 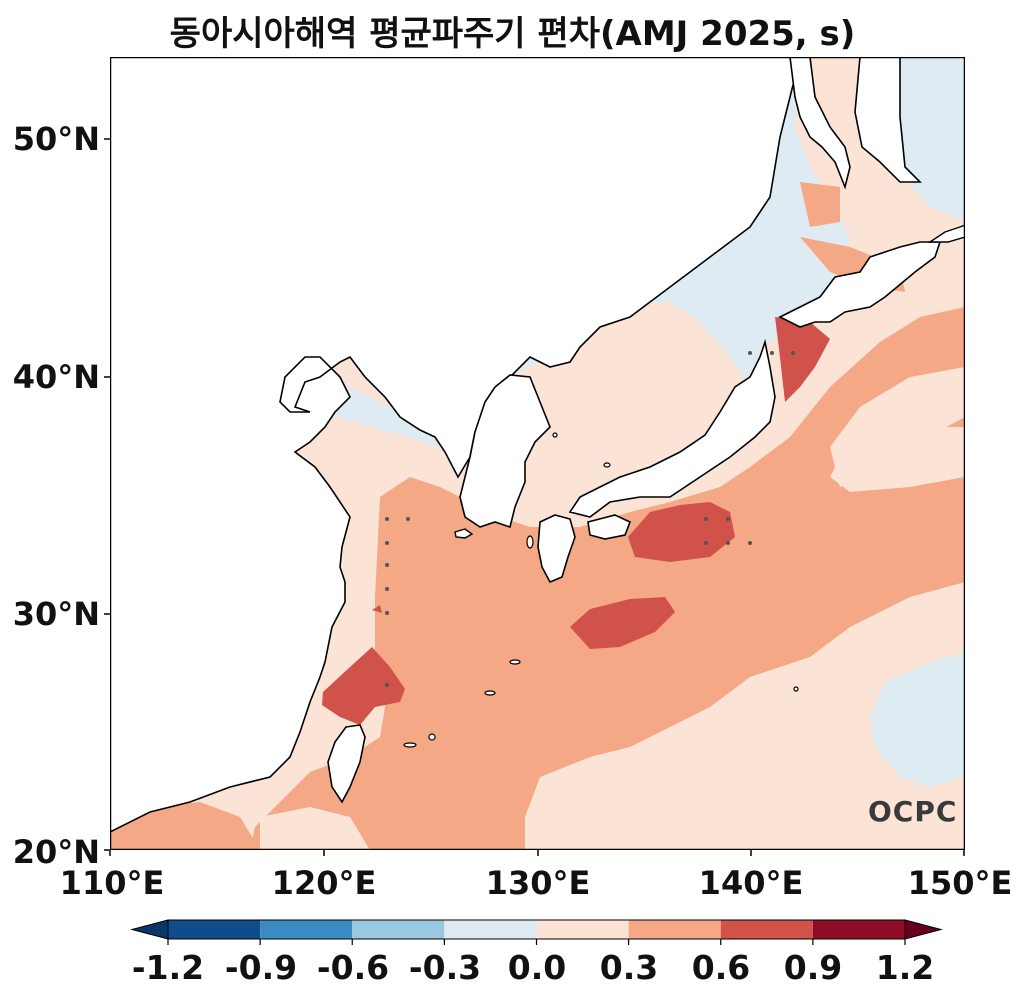 What do you see at coordinates (56, 377) in the screenshot?
I see `lat-tick-40: 40°N` at bounding box center [56, 377].